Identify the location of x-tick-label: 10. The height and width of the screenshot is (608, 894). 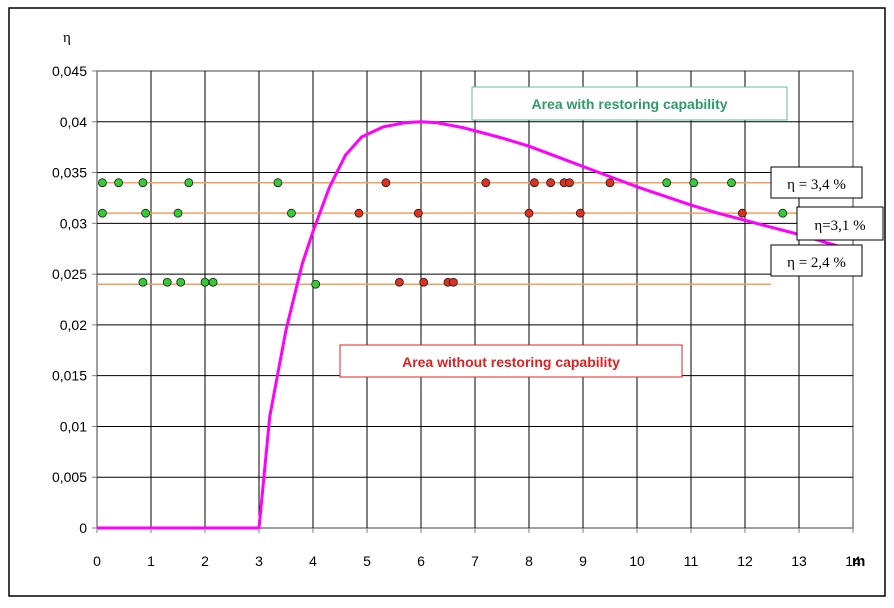
(637, 561).